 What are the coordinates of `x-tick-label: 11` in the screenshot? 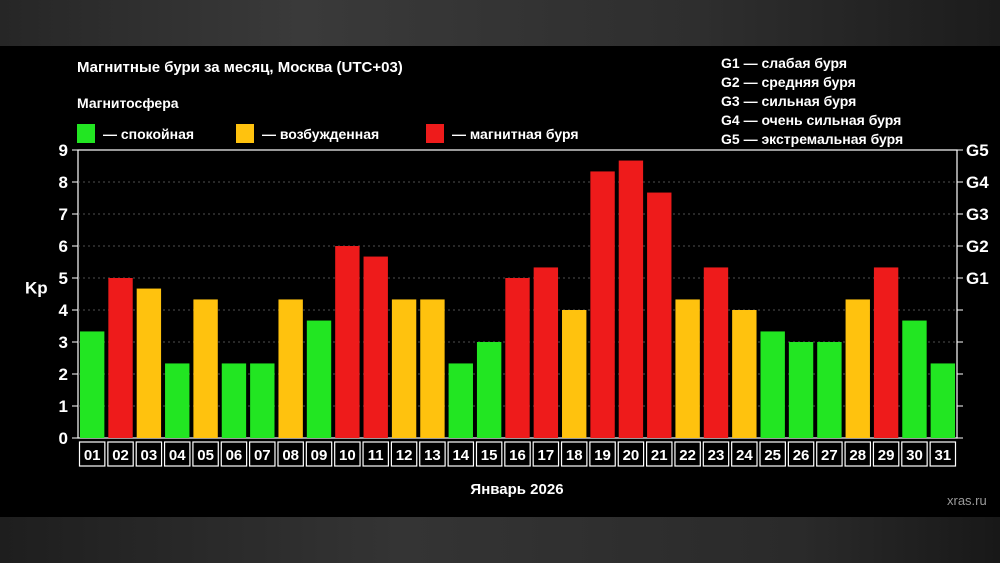 It's located at (376, 455).